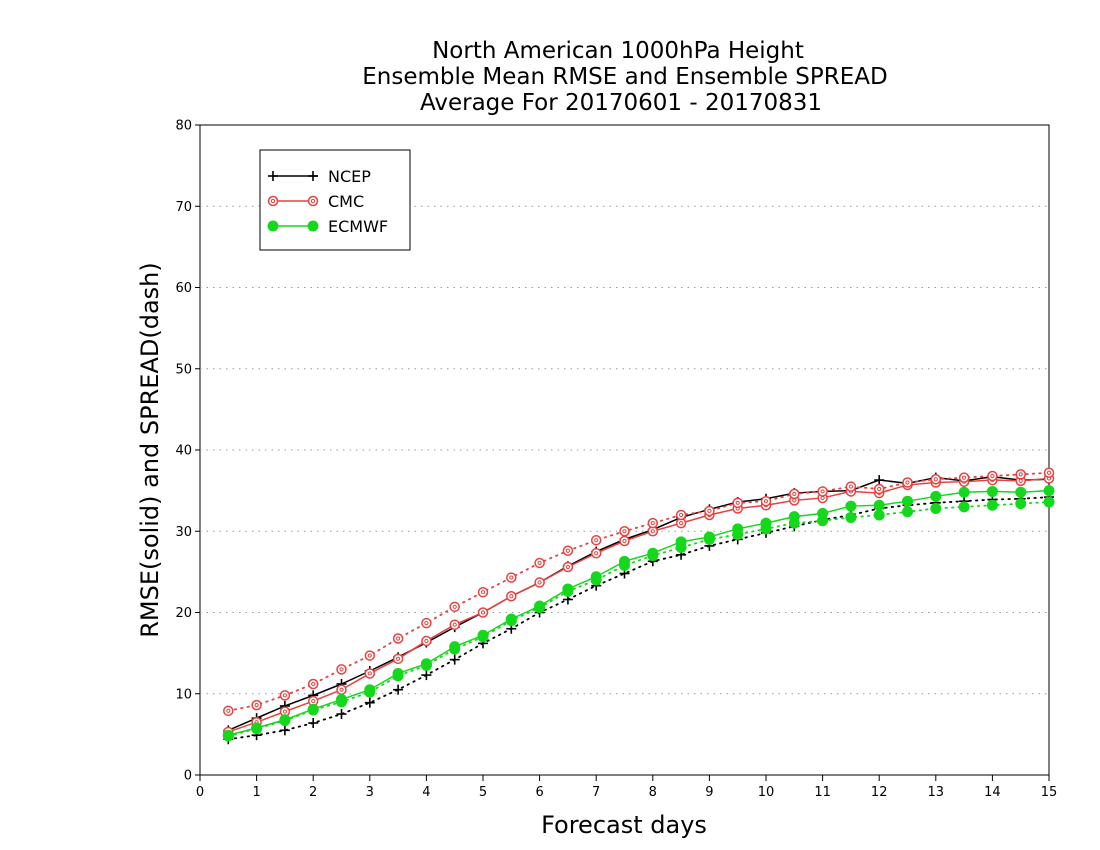 Image resolution: width=1100 pixels, height=850 pixels. Describe the element at coordinates (511, 577) in the screenshot. I see `point-spread-cmc-10-outer` at that location.